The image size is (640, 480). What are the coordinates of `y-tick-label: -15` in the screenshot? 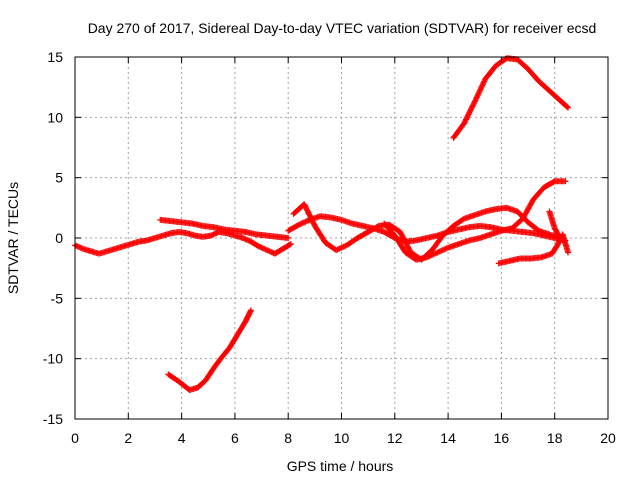 It's located at (53, 419).